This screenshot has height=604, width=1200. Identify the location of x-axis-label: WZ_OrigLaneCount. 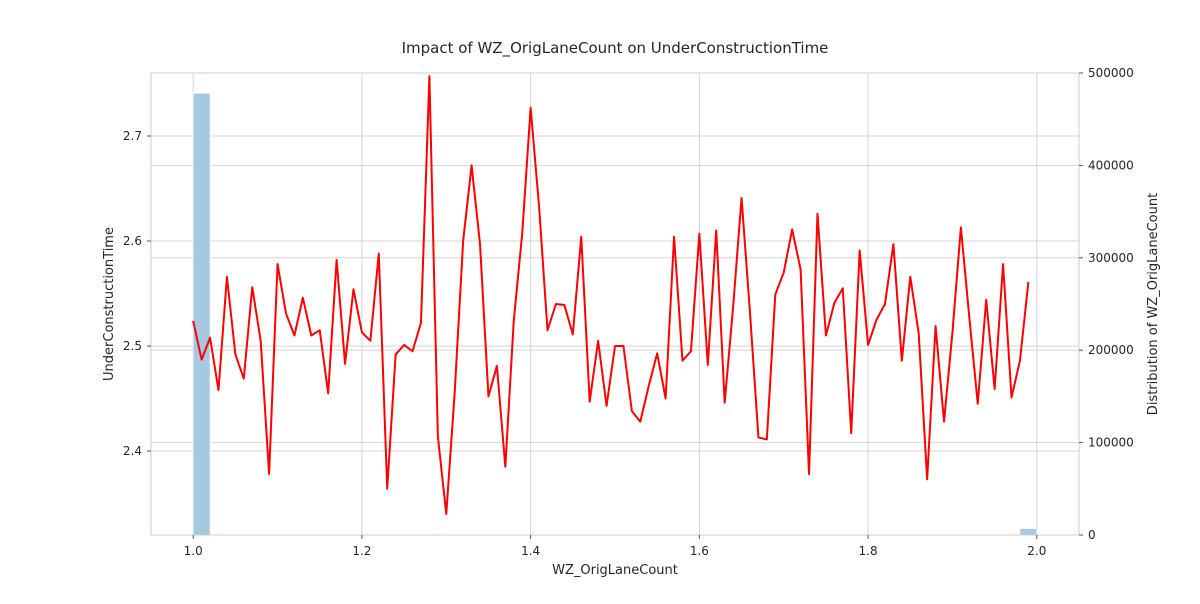
(615, 570).